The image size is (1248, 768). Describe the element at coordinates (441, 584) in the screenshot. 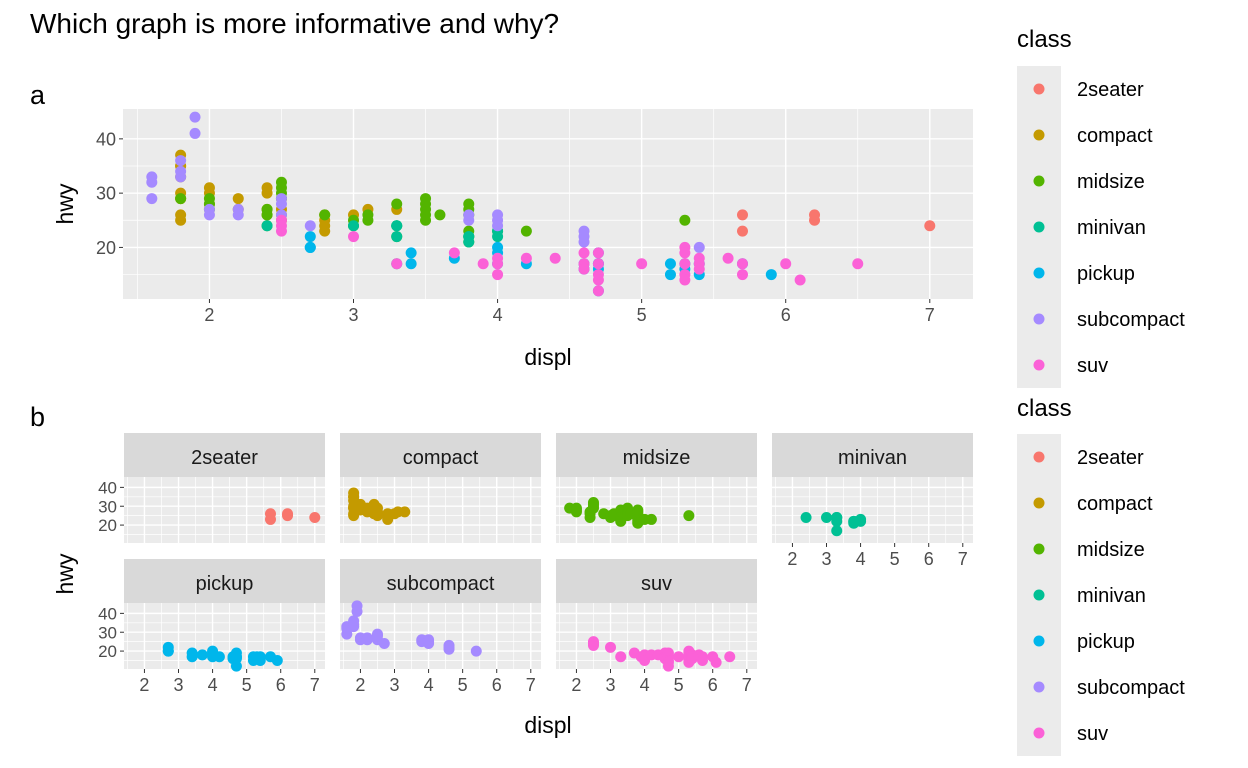

I see `facet-strip-label-subcompact: subcompact` at that location.